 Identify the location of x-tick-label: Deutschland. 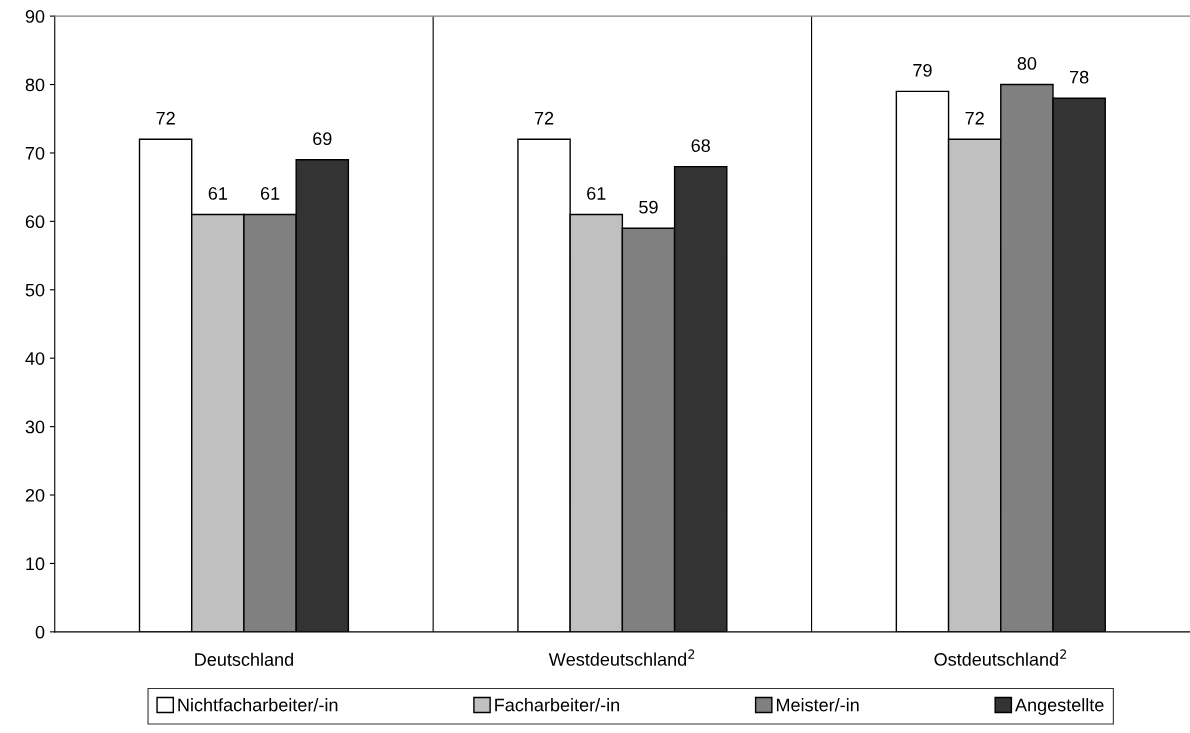
(244, 659).